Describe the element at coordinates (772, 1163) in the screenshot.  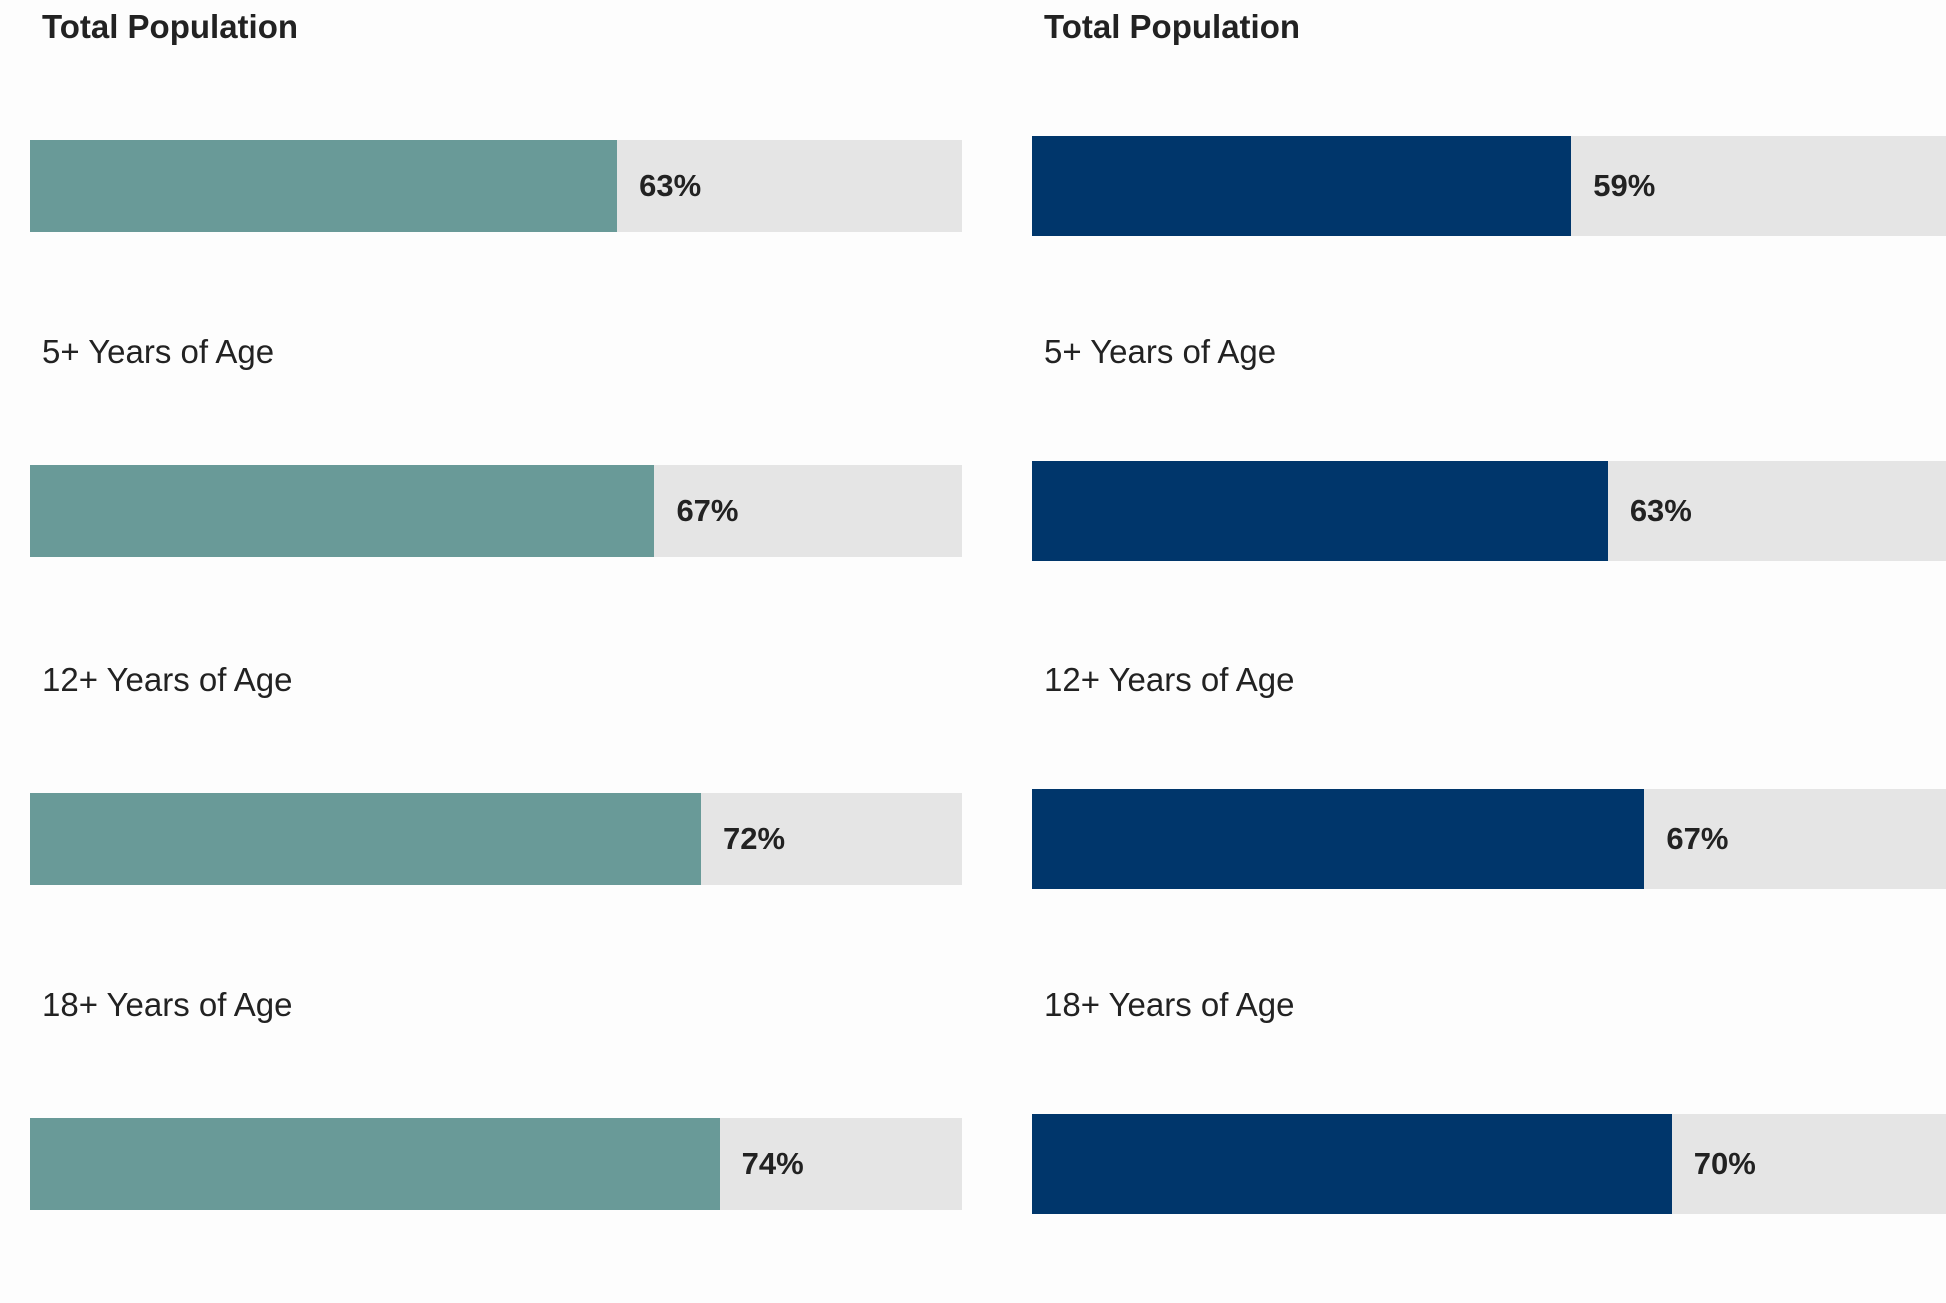
I see `value-label: 74%` at that location.